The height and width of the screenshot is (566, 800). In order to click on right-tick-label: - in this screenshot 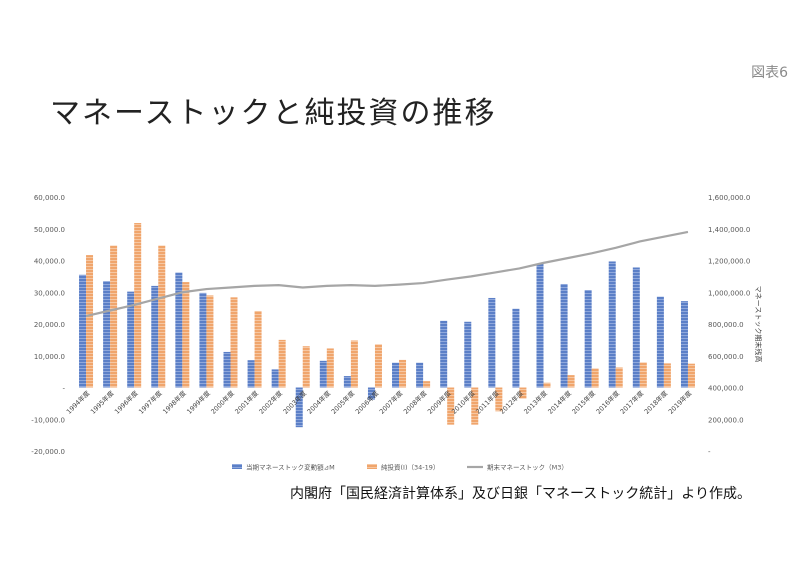, I will do `click(709, 452)`.